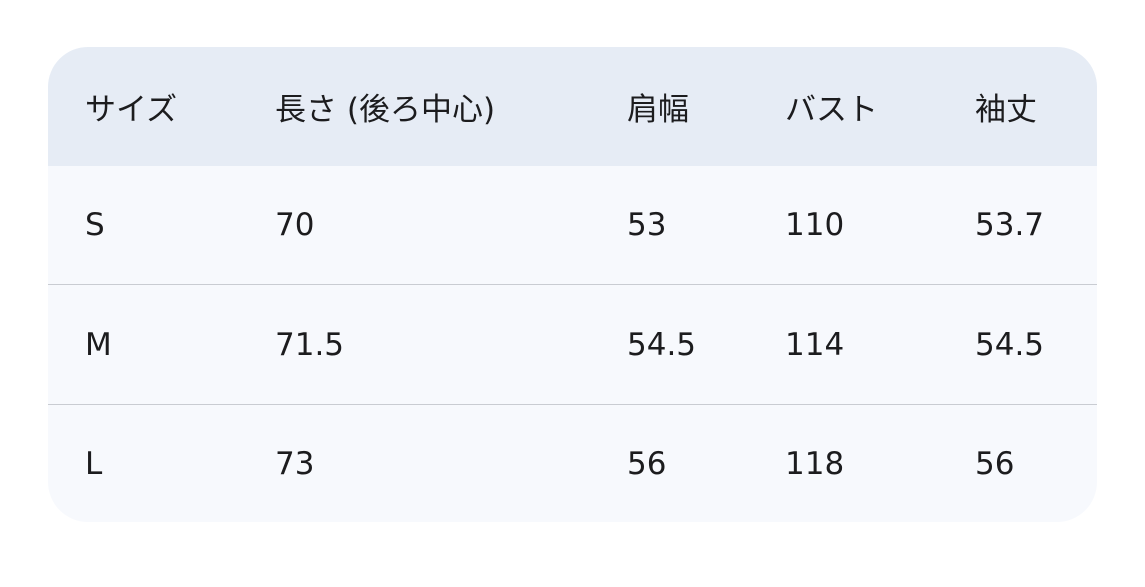 Image resolution: width=1145 pixels, height=587 pixels. What do you see at coordinates (815, 344) in the screenshot?
I see `cell-bust: 114` at bounding box center [815, 344].